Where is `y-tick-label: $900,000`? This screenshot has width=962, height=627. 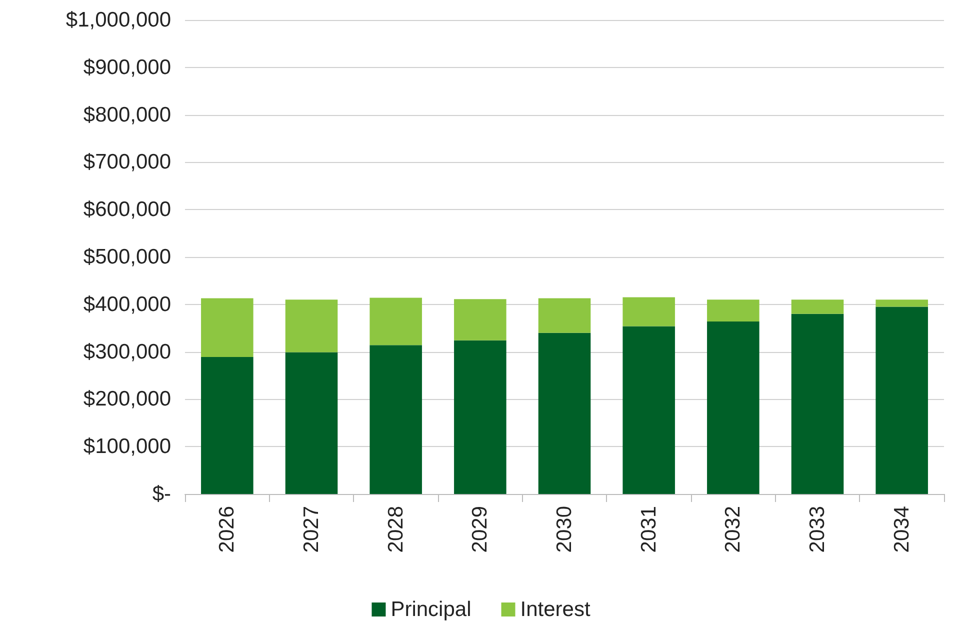
y-tick-label: $900,000 is located at coordinates (127, 67).